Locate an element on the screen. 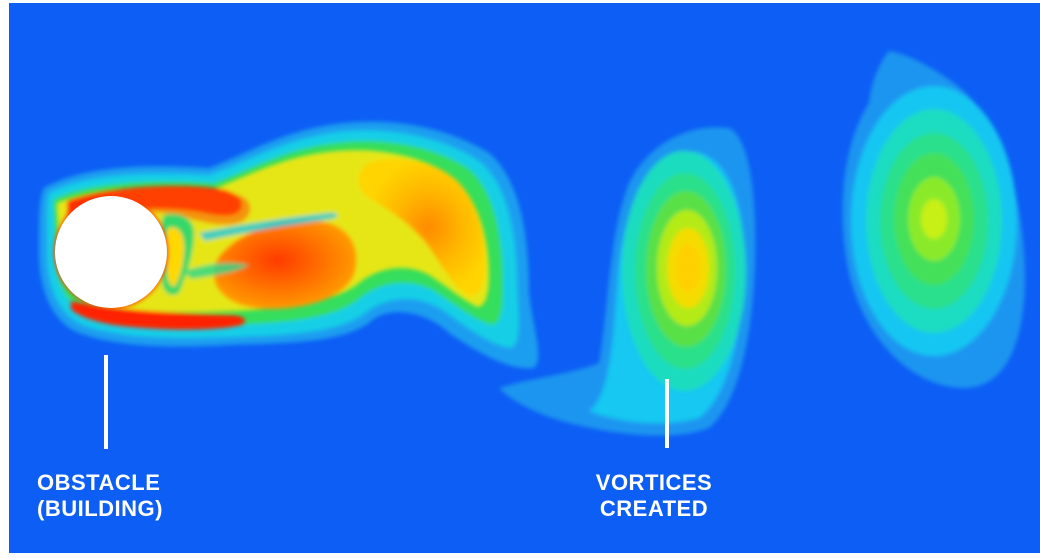 The image size is (1040, 558). obstacle-pointer-line is located at coordinates (106, 402).